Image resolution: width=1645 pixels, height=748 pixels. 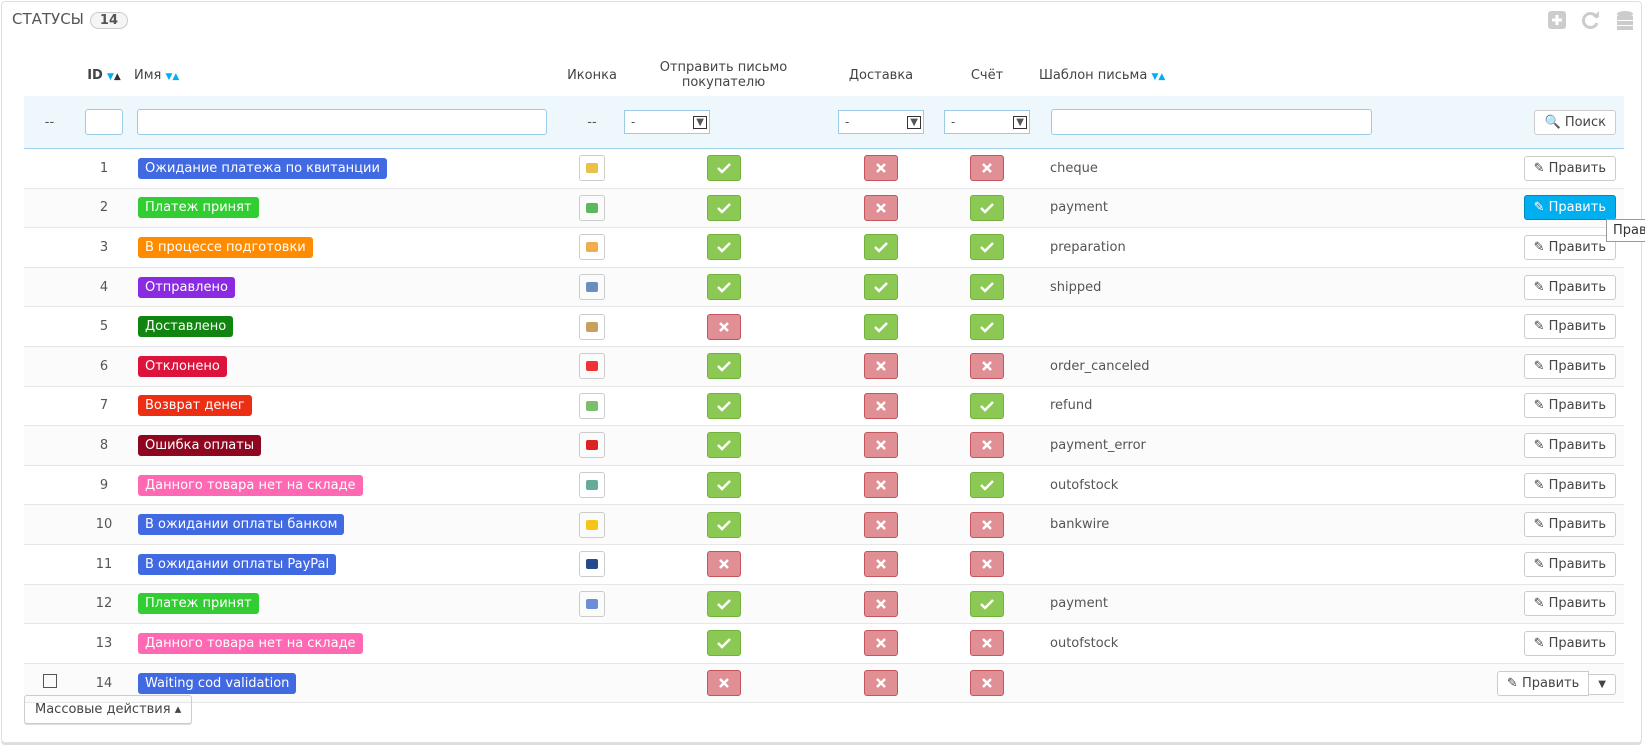 I want to click on col-name: Имя ▼▲, so click(x=157, y=75).